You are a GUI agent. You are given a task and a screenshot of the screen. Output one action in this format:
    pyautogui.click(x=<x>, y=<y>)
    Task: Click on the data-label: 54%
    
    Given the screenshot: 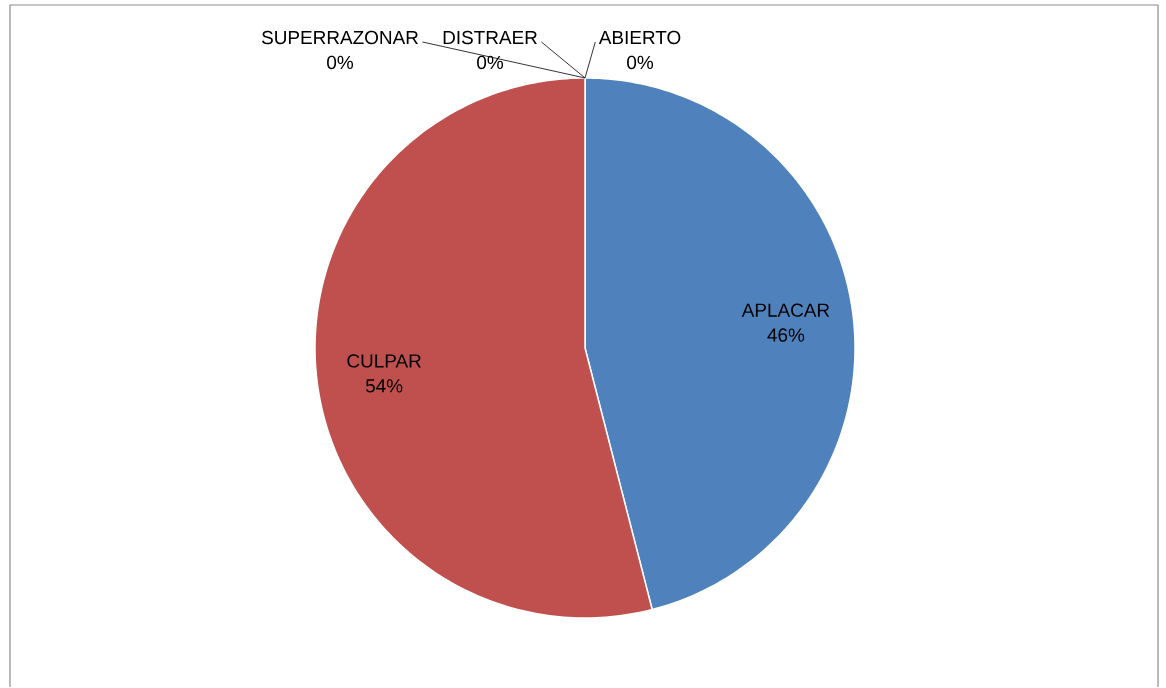 What is the action you would take?
    pyautogui.click(x=384, y=386)
    